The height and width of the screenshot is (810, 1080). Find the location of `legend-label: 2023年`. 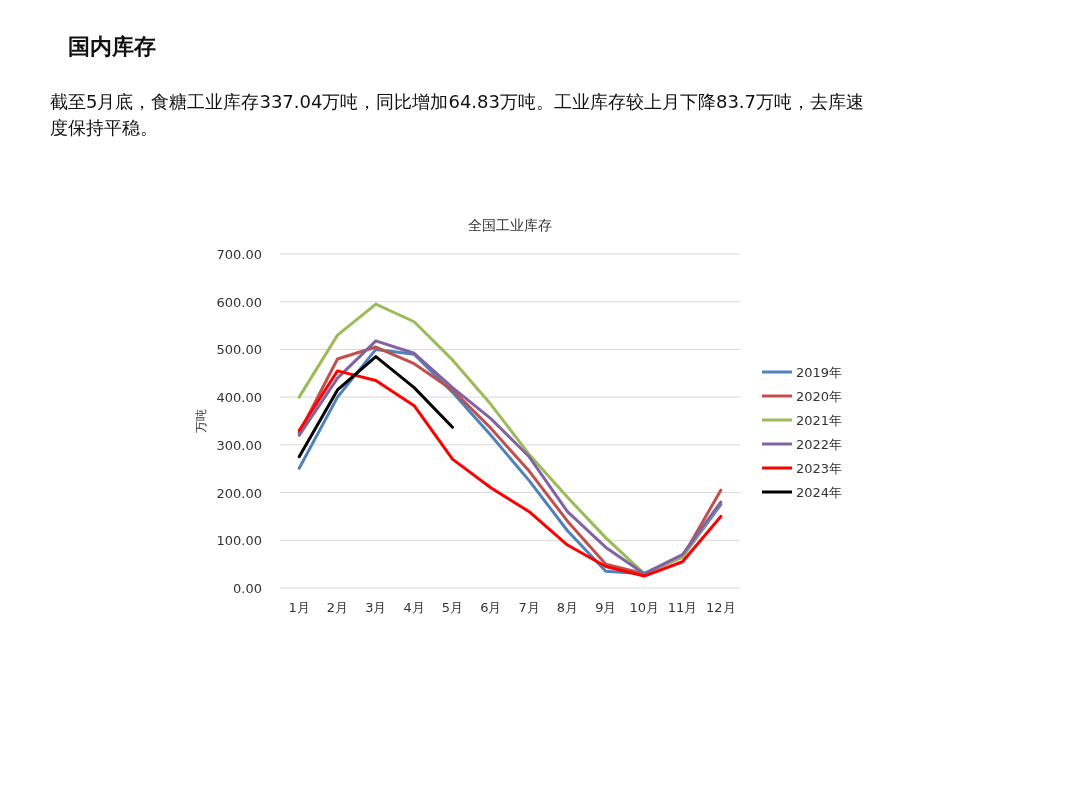

legend-label: 2023年 is located at coordinates (819, 468).